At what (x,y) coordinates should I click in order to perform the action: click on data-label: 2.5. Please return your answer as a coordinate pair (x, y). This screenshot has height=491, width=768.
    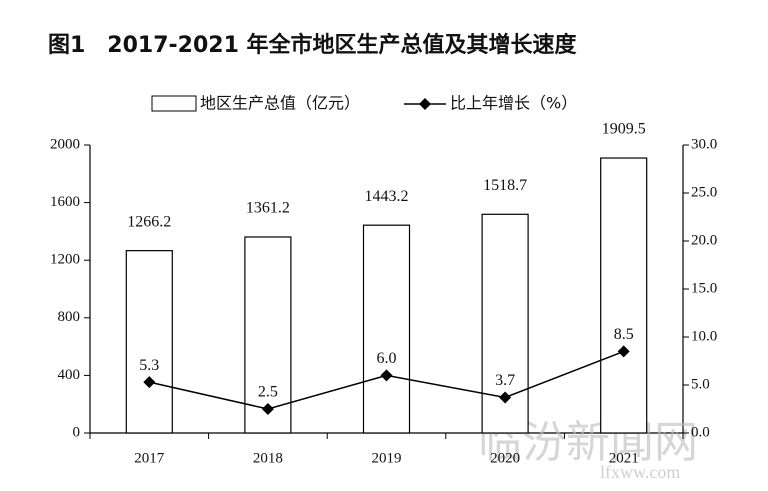
    Looking at the image, I should click on (268, 392).